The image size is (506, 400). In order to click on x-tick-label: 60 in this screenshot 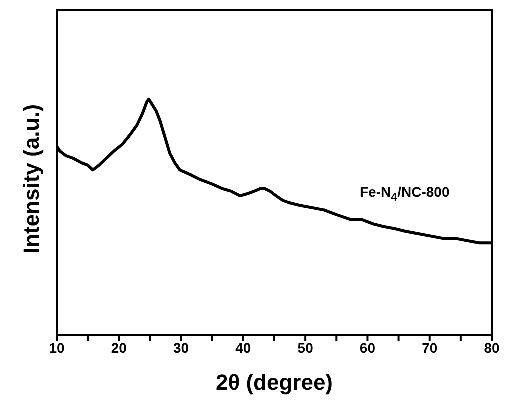, I will do `click(368, 348)`.